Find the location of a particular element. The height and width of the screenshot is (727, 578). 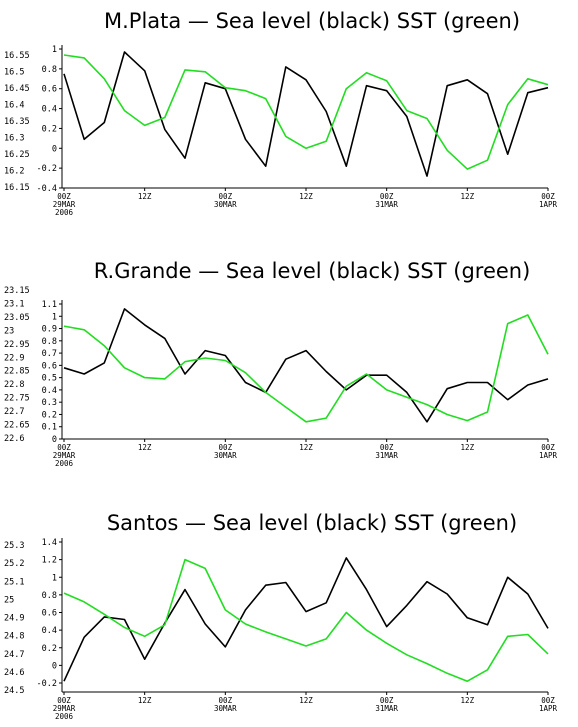

left-tick-label: 22.95 is located at coordinates (17, 345).